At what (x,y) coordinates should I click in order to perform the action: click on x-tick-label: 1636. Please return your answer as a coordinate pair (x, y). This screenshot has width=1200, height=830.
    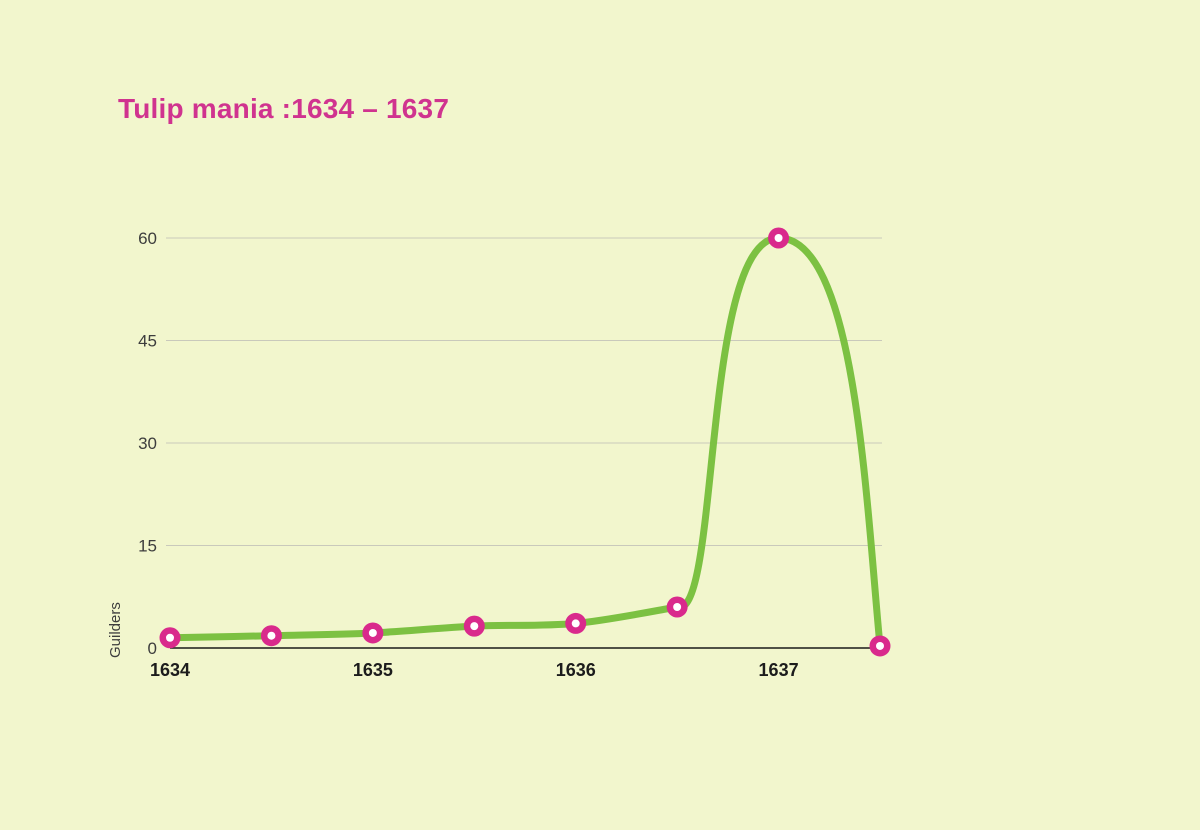
    Looking at the image, I should click on (576, 670).